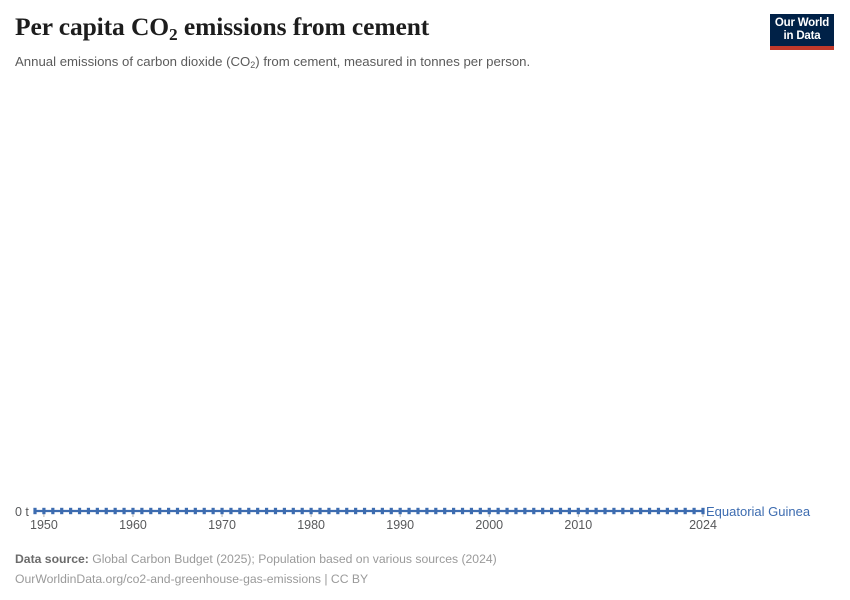 This screenshot has height=600, width=850. Describe the element at coordinates (253, 65) in the screenshot. I see `chart-subtitle-subscript: 2` at that location.